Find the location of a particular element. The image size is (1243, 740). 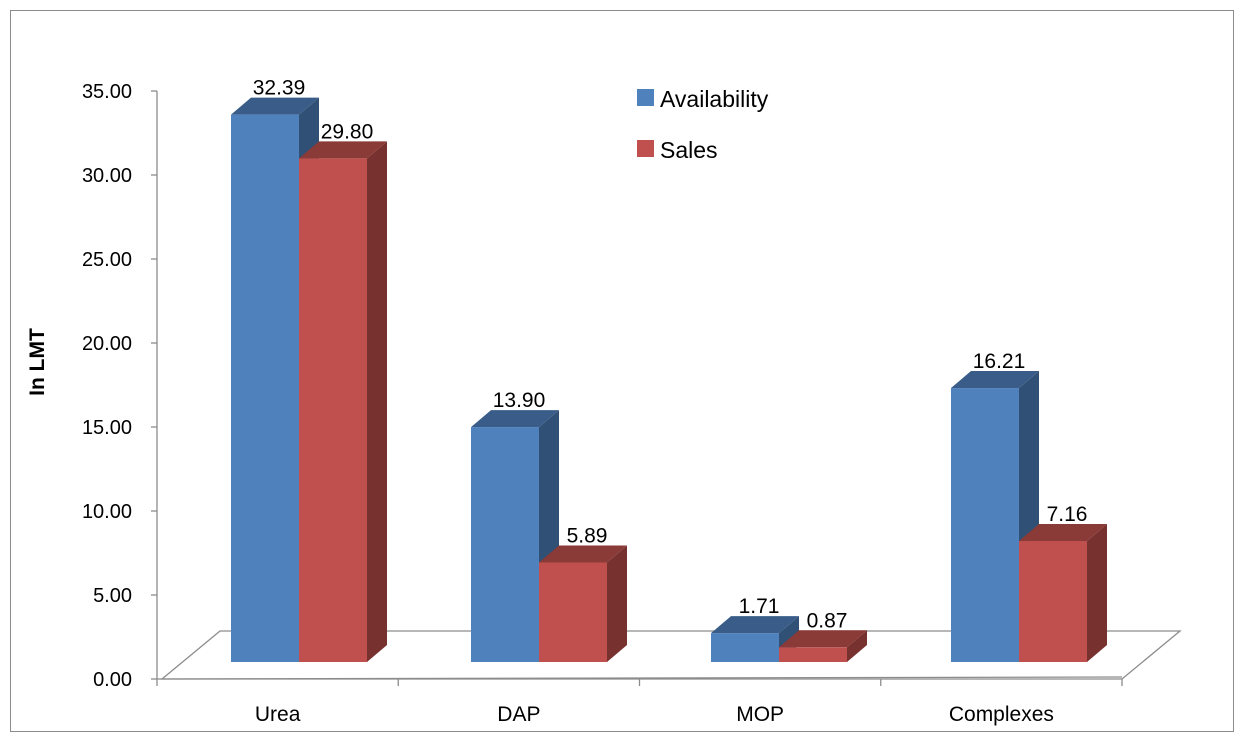

x-tick-label: Urea is located at coordinates (278, 714).